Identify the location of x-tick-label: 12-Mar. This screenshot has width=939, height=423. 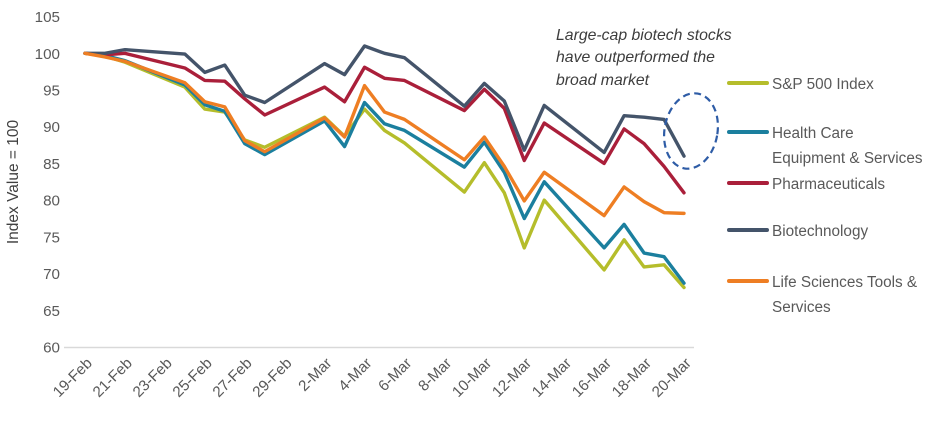
(512, 378).